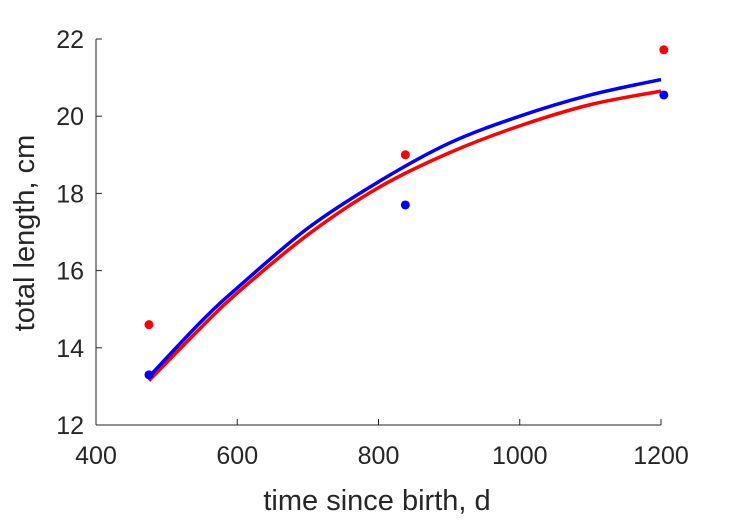 Image resolution: width=729 pixels, height=521 pixels. I want to click on x-tick-label: 600, so click(237, 456).